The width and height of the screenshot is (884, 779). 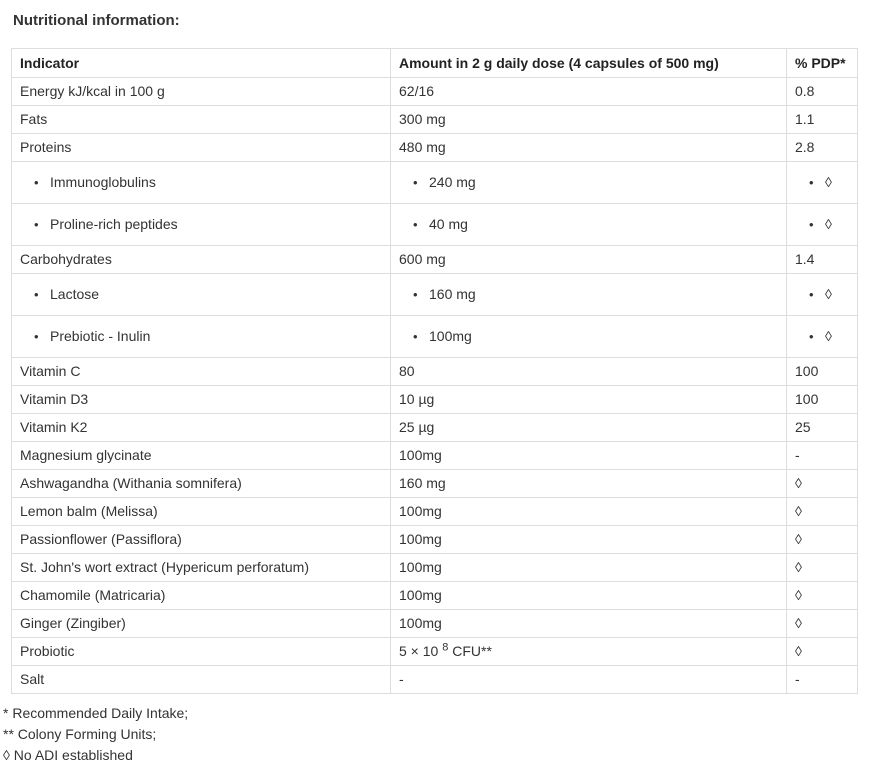 I want to click on cell-pdp: 1.1, so click(x=822, y=119).